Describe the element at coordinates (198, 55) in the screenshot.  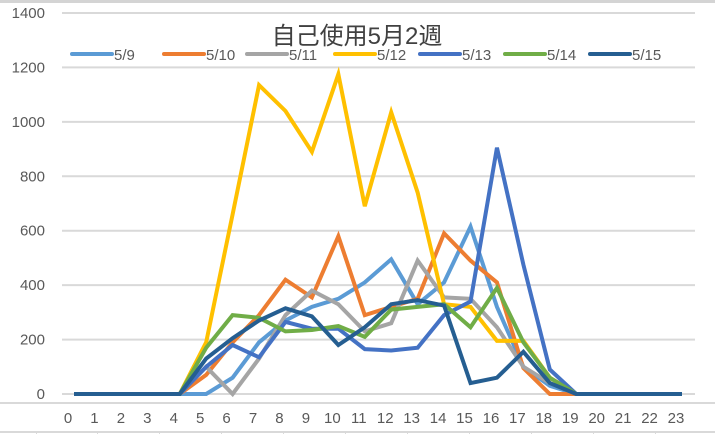
I see `legend-item-5-10: 5/10` at that location.